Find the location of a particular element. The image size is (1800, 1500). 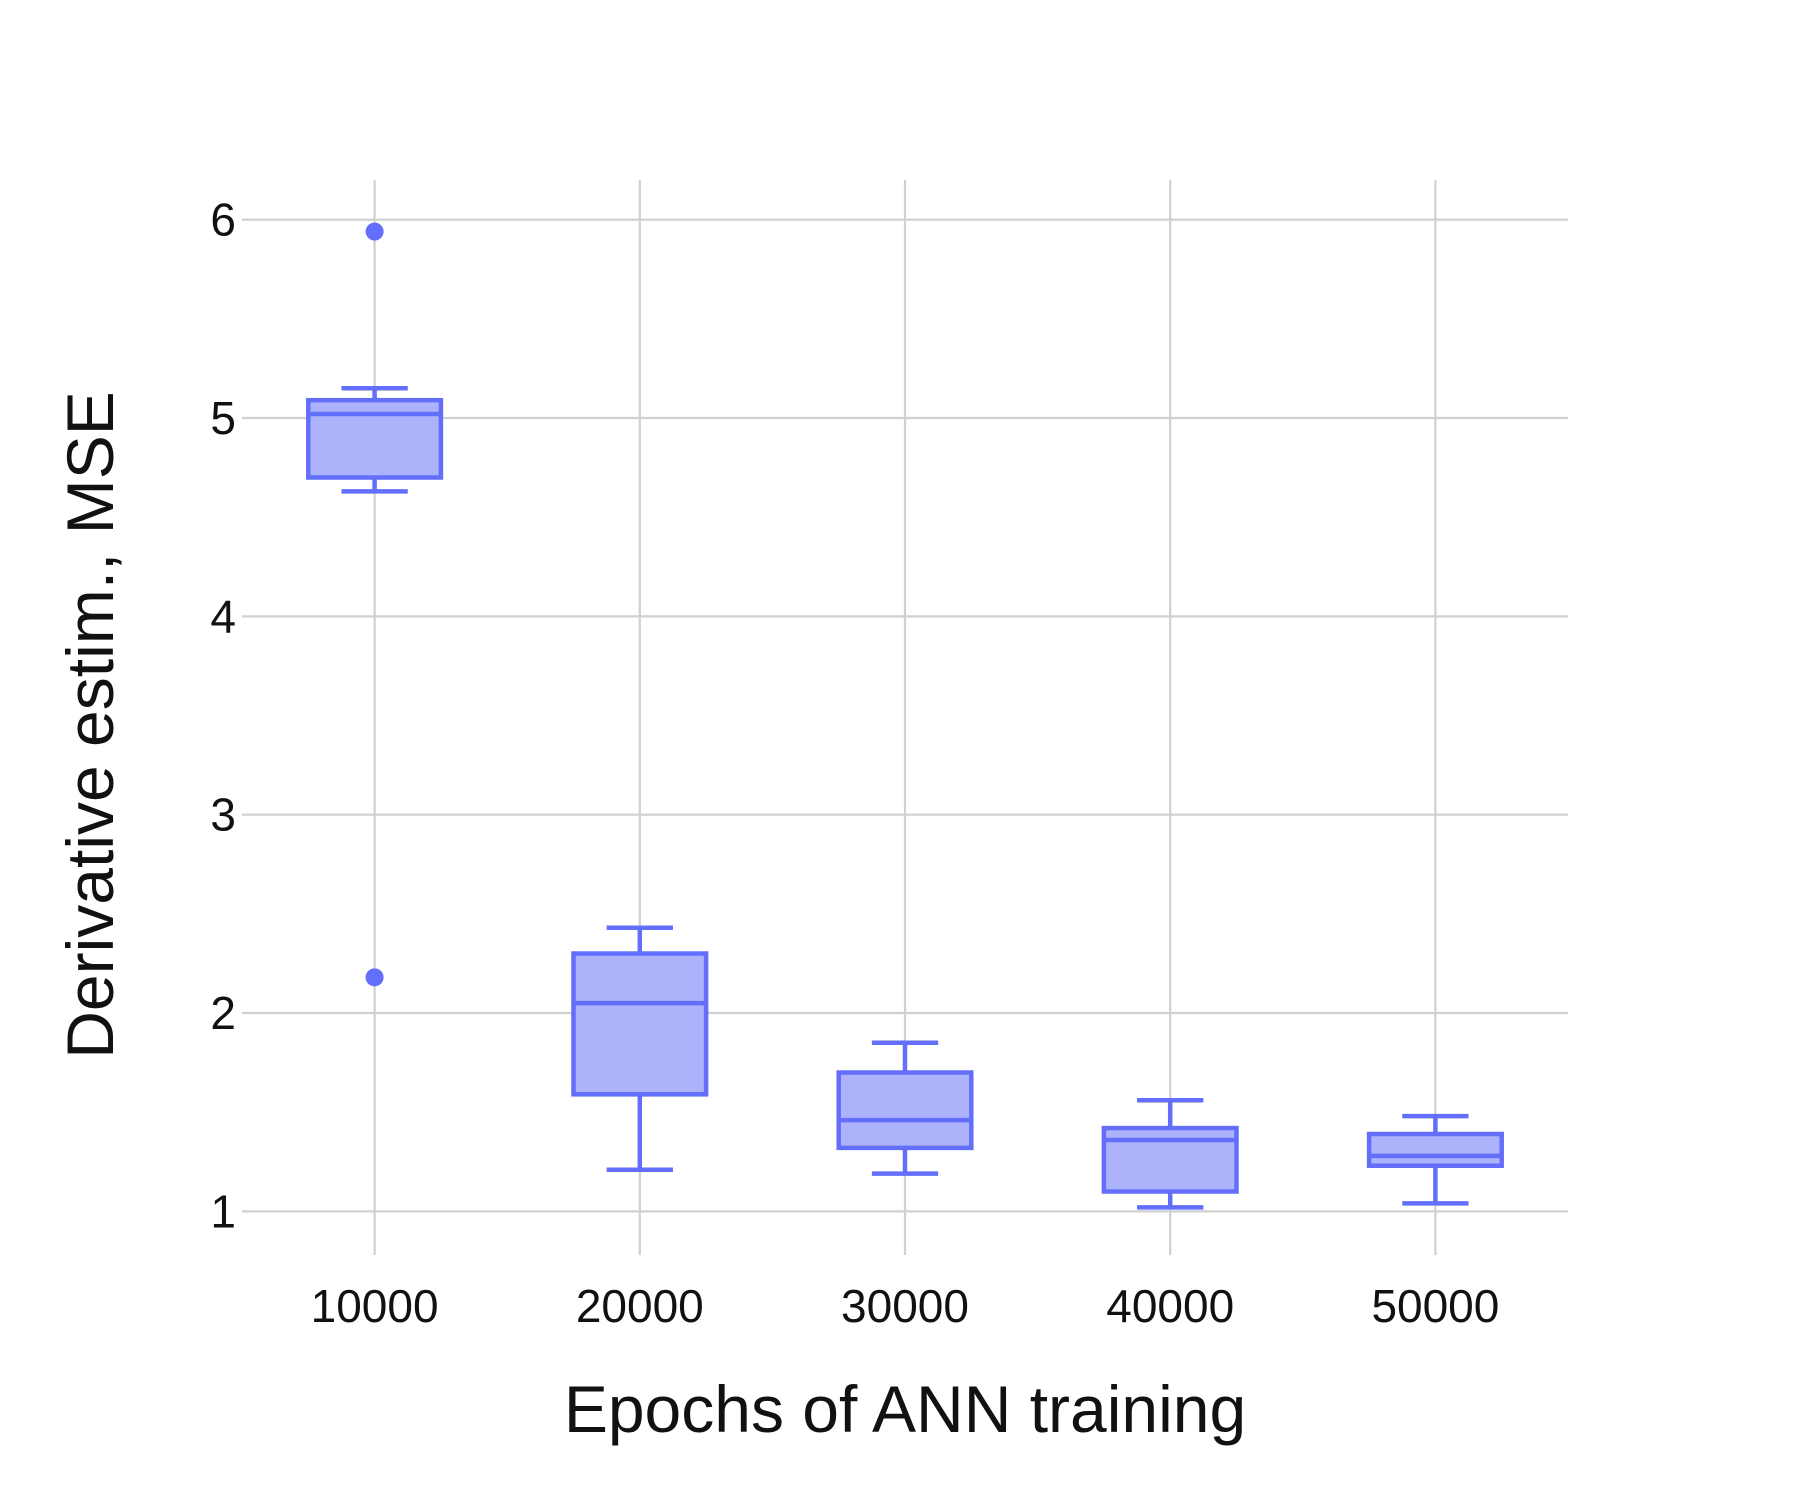

x-tick-label: 40000 is located at coordinates (1170, 1306).